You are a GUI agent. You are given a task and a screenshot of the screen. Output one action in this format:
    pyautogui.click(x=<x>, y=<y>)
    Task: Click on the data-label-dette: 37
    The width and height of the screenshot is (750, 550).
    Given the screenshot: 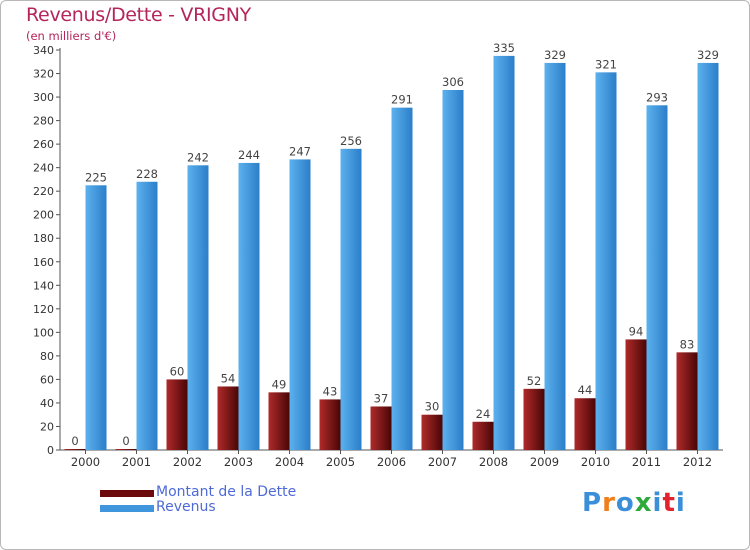 What is the action you would take?
    pyautogui.click(x=381, y=398)
    